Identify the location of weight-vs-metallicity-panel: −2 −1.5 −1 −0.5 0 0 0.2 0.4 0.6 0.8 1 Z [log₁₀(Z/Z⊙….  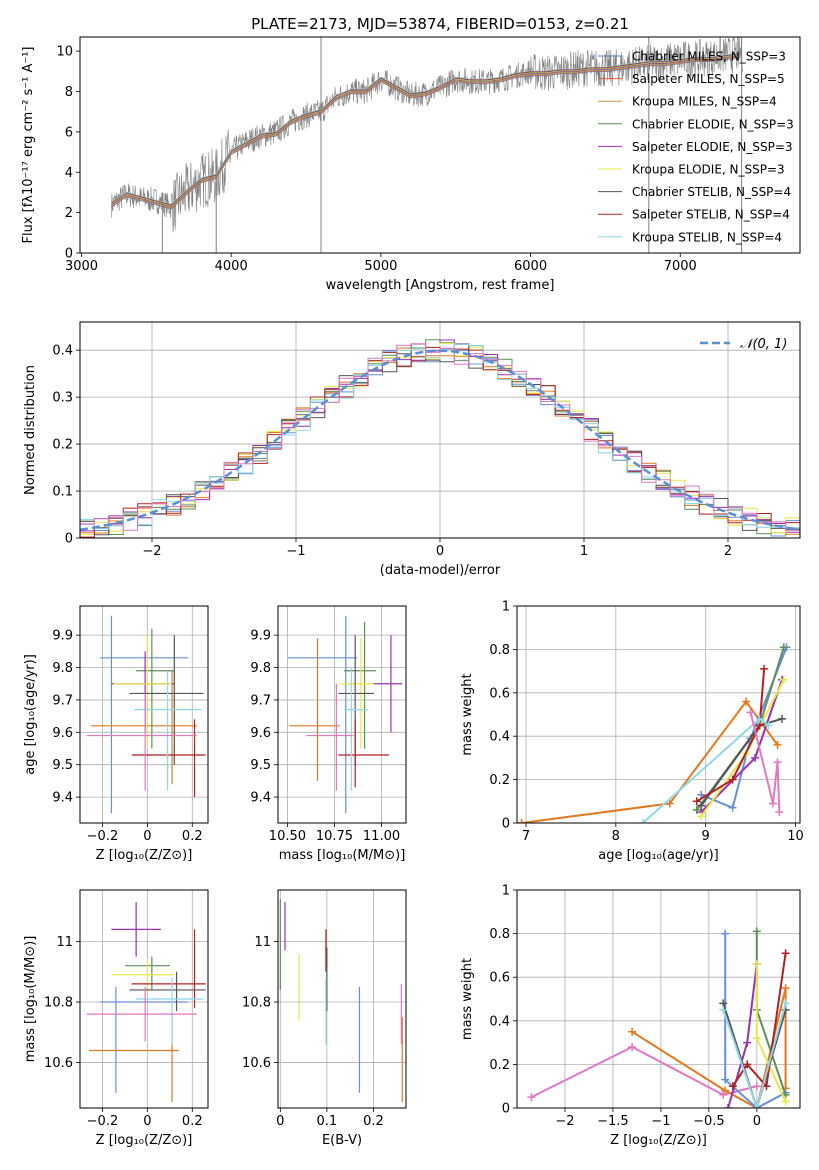
(630, 1016).